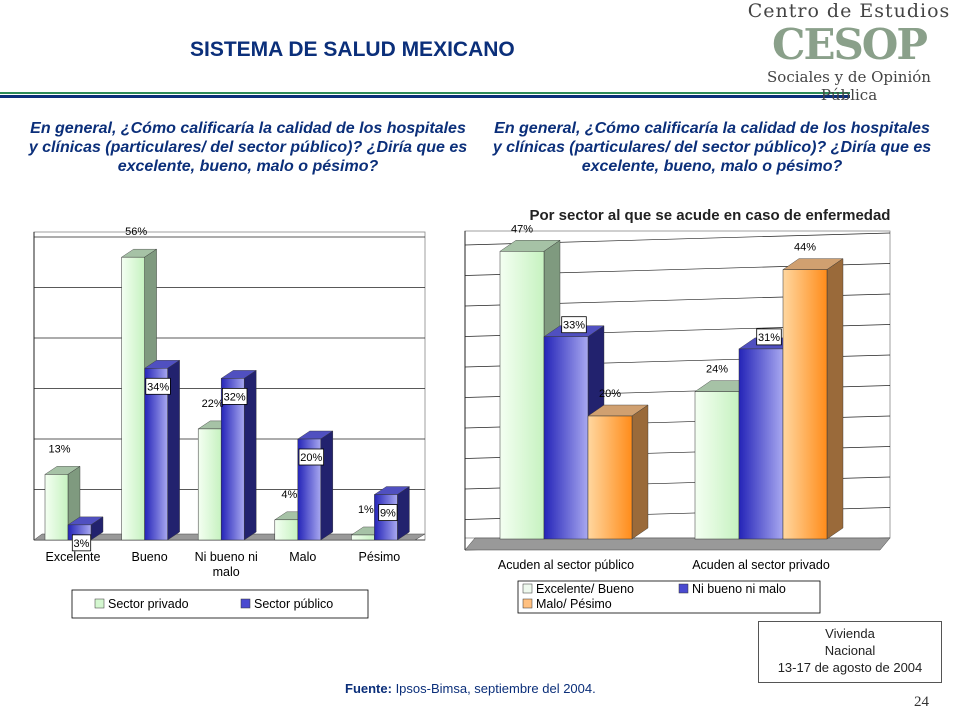 The image size is (960, 720). Describe the element at coordinates (850, 44) in the screenshot. I see `logo-mark: CESOP` at that location.